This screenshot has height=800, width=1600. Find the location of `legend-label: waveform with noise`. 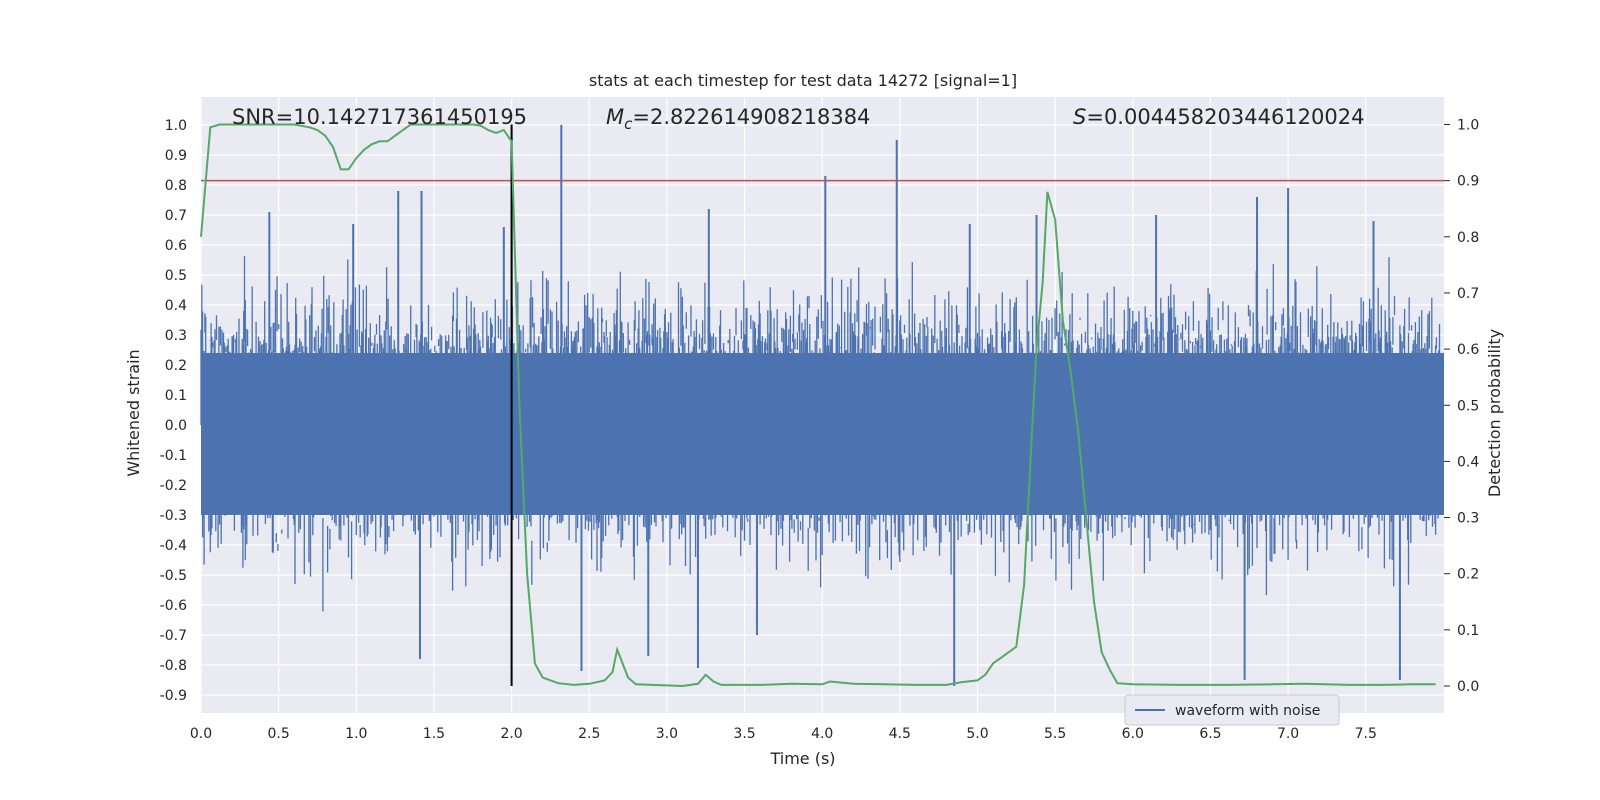

legend-label: waveform with noise is located at coordinates (1247, 711).